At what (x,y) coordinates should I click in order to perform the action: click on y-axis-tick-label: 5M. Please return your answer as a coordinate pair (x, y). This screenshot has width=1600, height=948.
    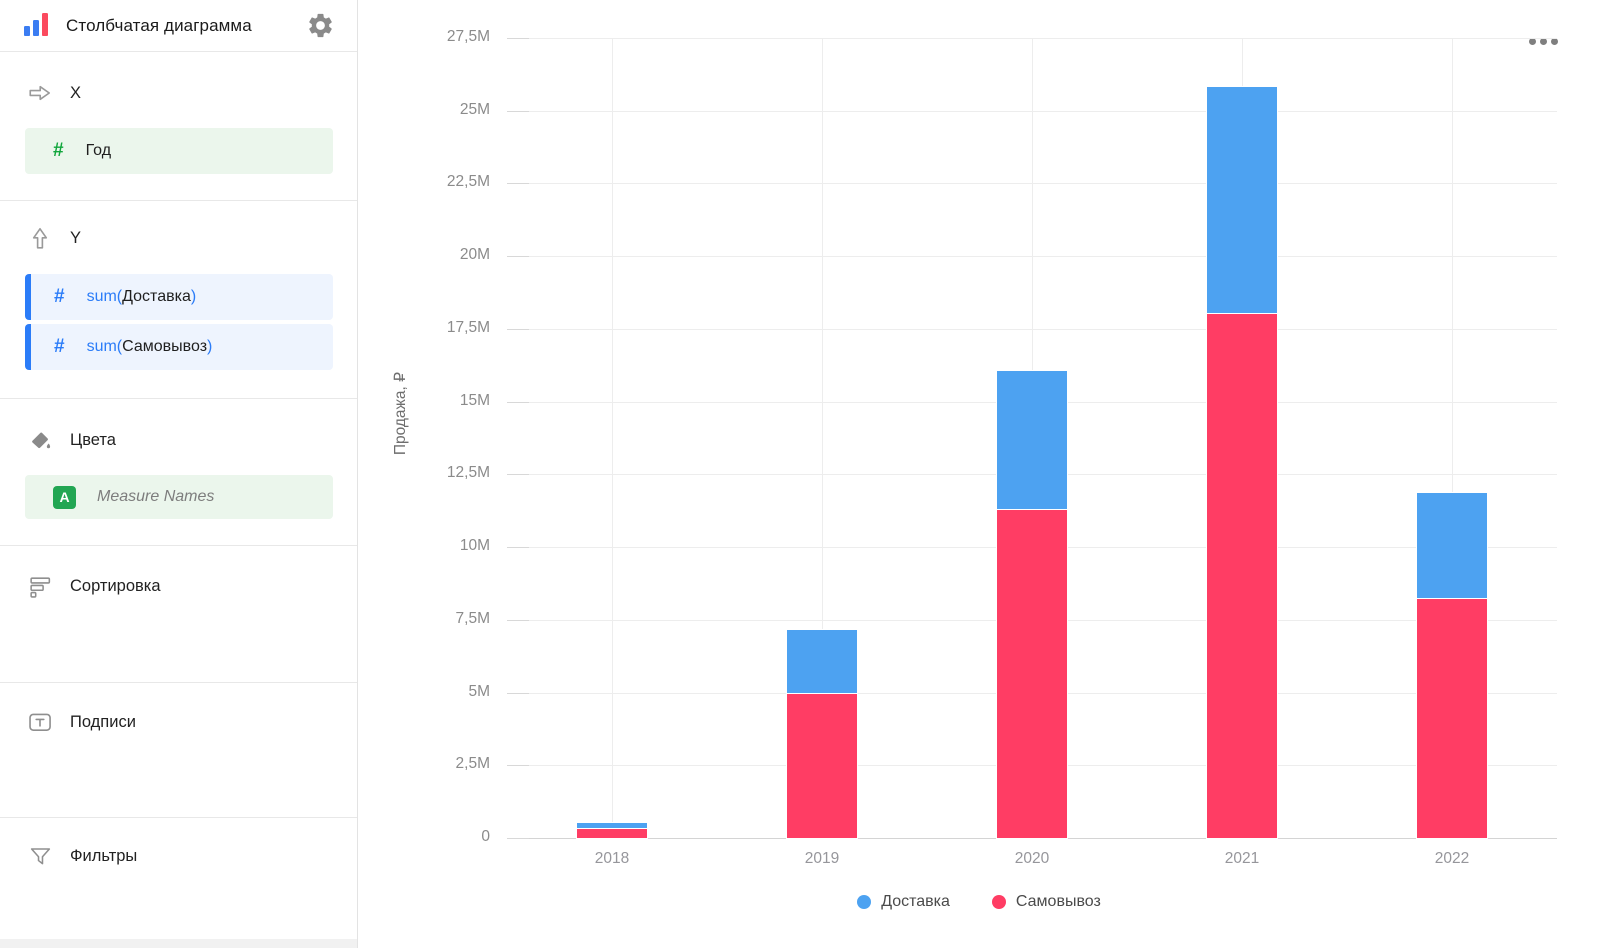
    Looking at the image, I should click on (479, 691).